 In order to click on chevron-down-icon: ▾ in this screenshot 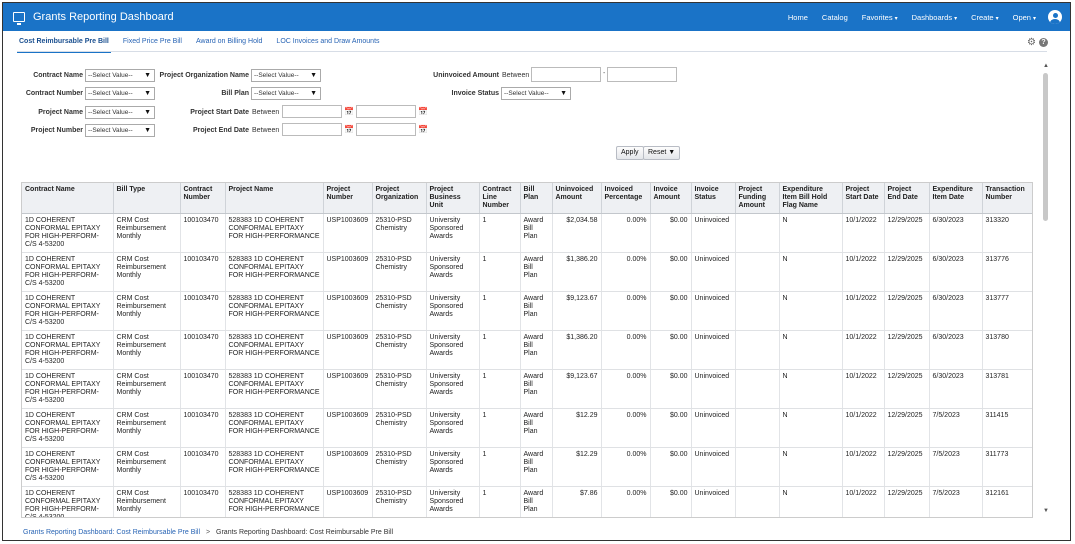, I will do `click(1034, 18)`.